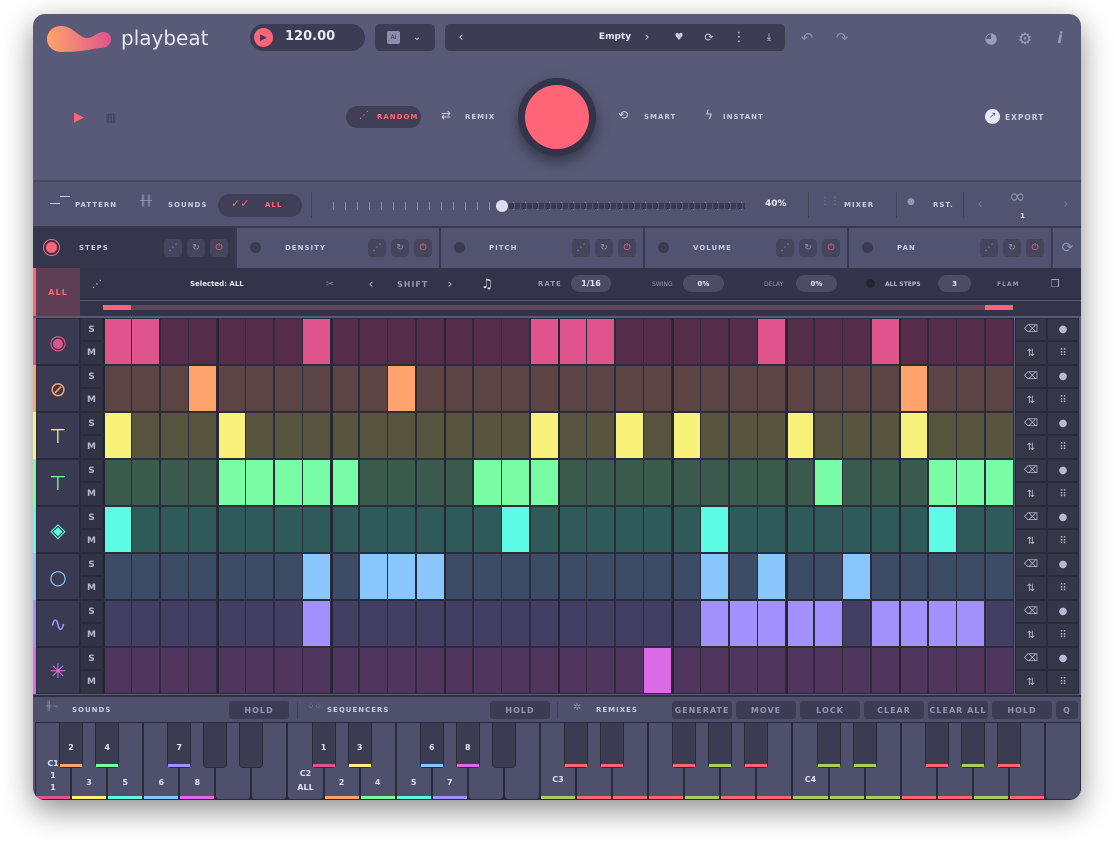 This screenshot has width=1114, height=850. What do you see at coordinates (842, 38) in the screenshot?
I see `redo-icon: ↷` at bounding box center [842, 38].